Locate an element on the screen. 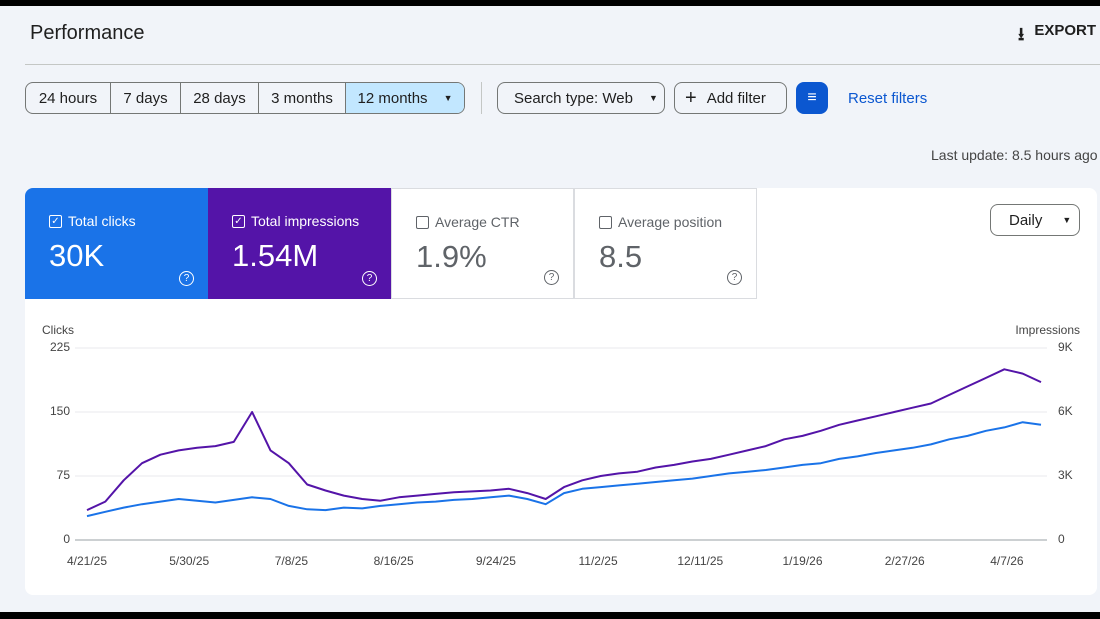  separator is located at coordinates (481, 98).